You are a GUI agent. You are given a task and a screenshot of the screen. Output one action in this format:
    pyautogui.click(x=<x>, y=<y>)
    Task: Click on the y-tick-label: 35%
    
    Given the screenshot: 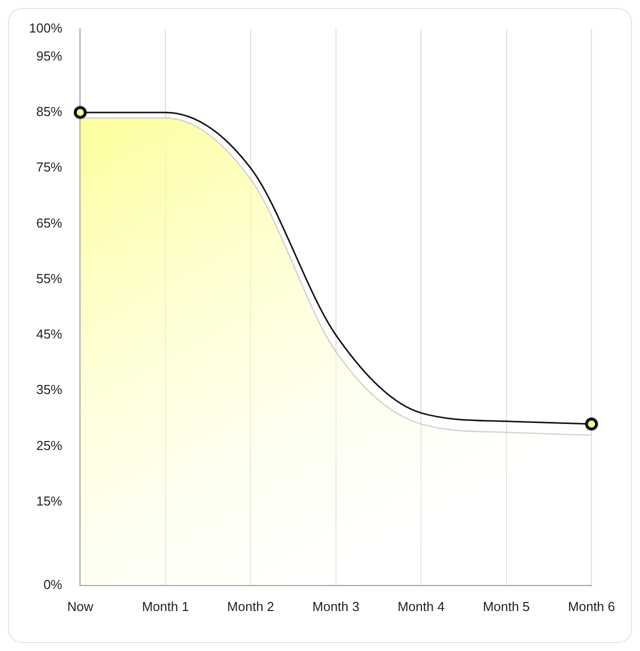 What is the action you would take?
    pyautogui.click(x=49, y=390)
    